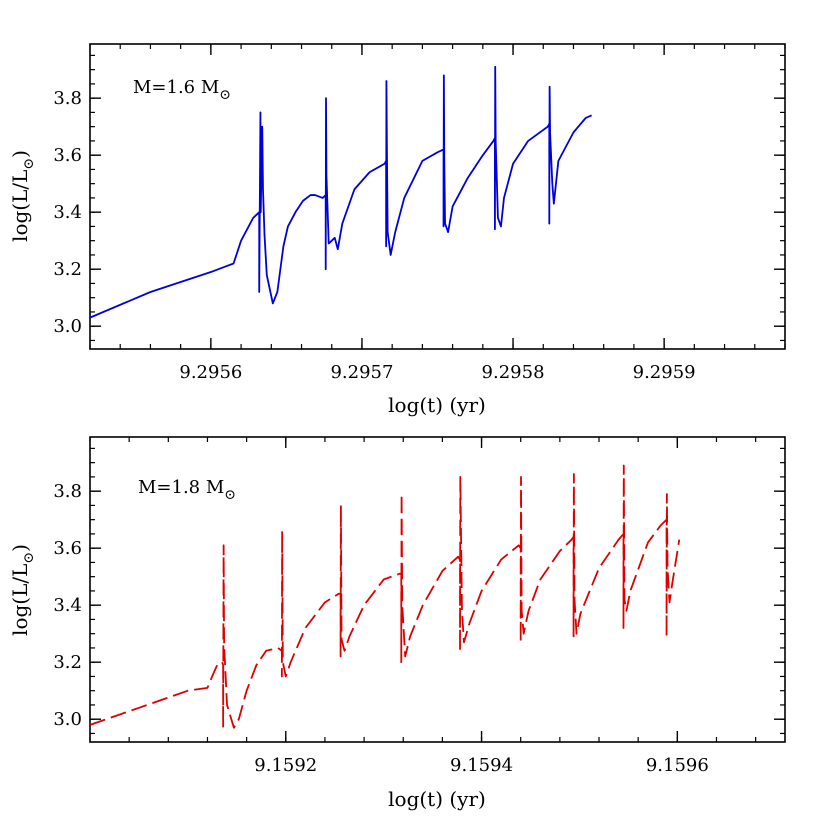 This screenshot has width=830, height=830. I want to click on mass-annotation: M=1.8 M⊙, so click(187, 490).